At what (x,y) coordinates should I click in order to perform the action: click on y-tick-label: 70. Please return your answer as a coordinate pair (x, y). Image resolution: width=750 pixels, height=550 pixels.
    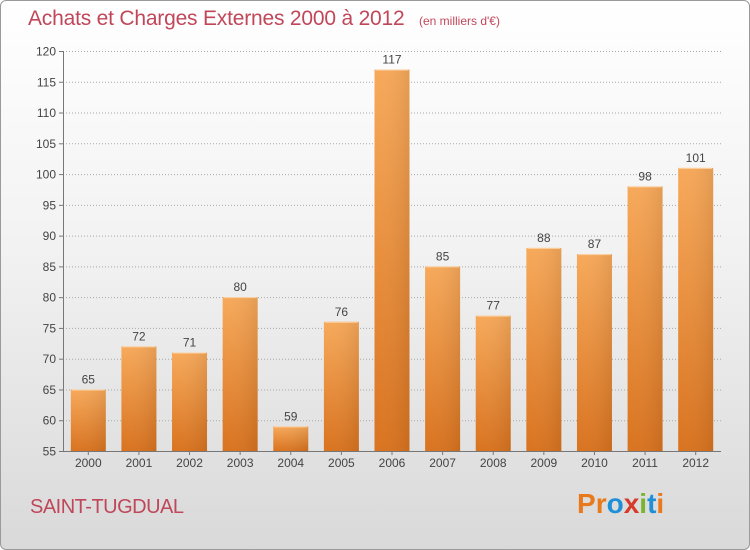
    Looking at the image, I should click on (50, 359).